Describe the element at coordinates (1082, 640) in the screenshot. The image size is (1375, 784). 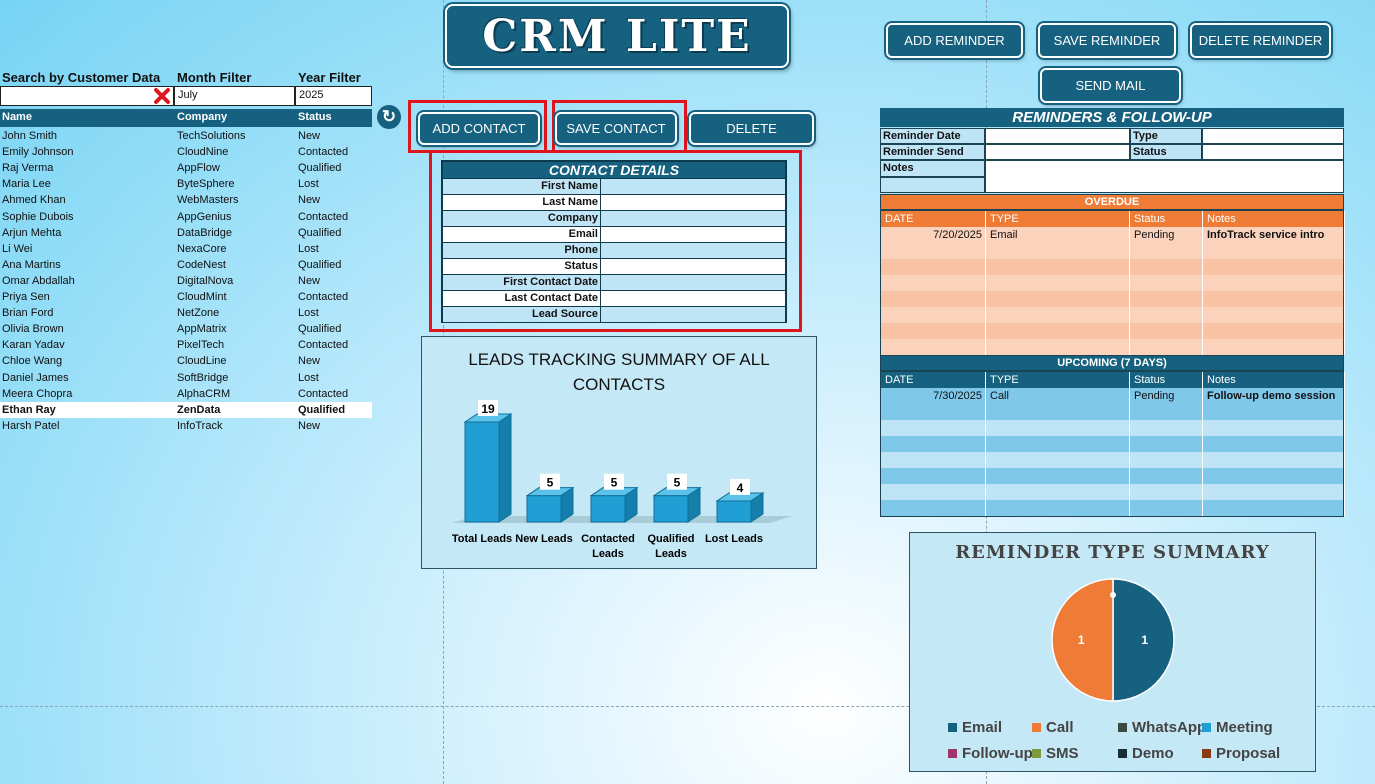
I see `pie-slice` at that location.